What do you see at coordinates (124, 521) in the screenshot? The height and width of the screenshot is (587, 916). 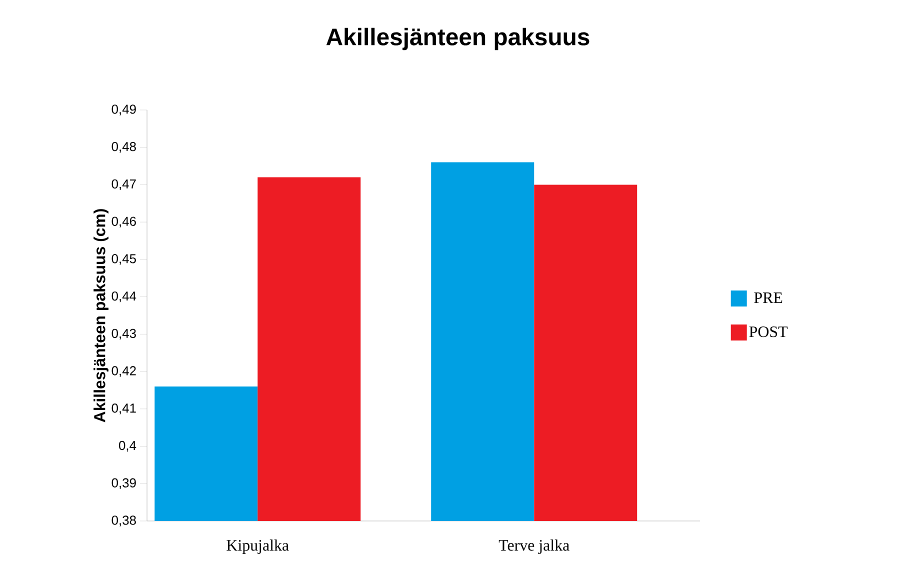 I see `y-tick-label: 0,38` at bounding box center [124, 521].